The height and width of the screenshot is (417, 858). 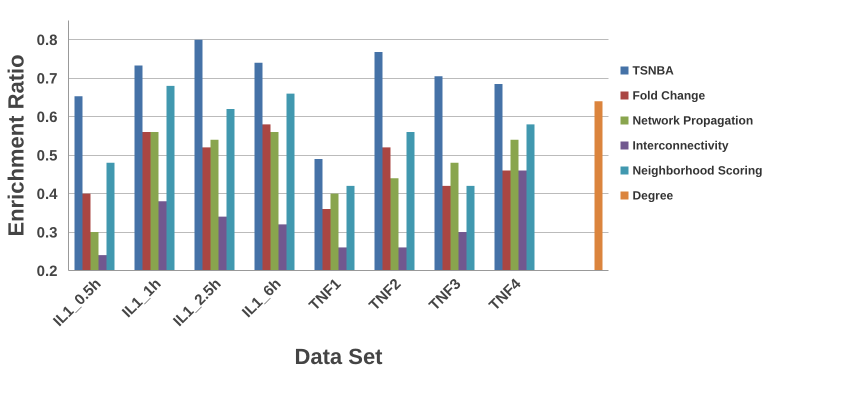 I want to click on y-tick-label: 0.8, so click(x=47, y=41).